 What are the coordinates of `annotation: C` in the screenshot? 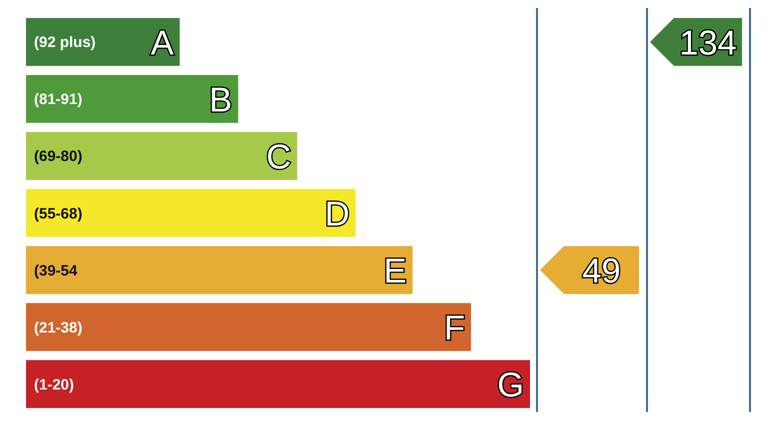 It's located at (279, 157).